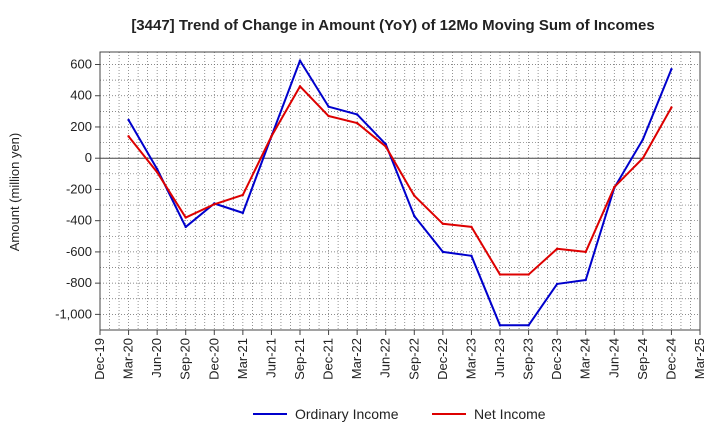 This screenshot has width=720, height=440. Describe the element at coordinates (328, 359) in the screenshot. I see `x-tick-label: Dec-21` at that location.